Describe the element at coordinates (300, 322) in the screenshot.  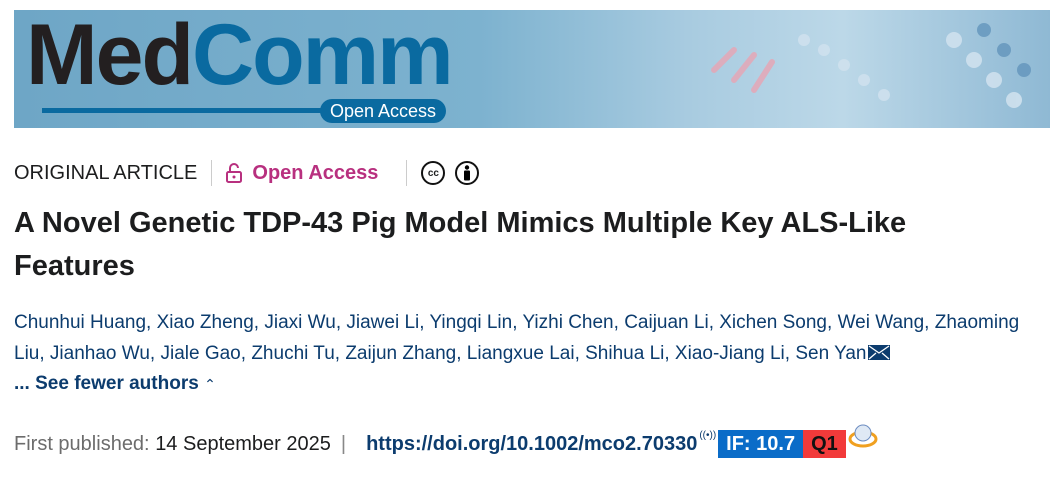
I see `author-link: Jiaxi Wu` at that location.